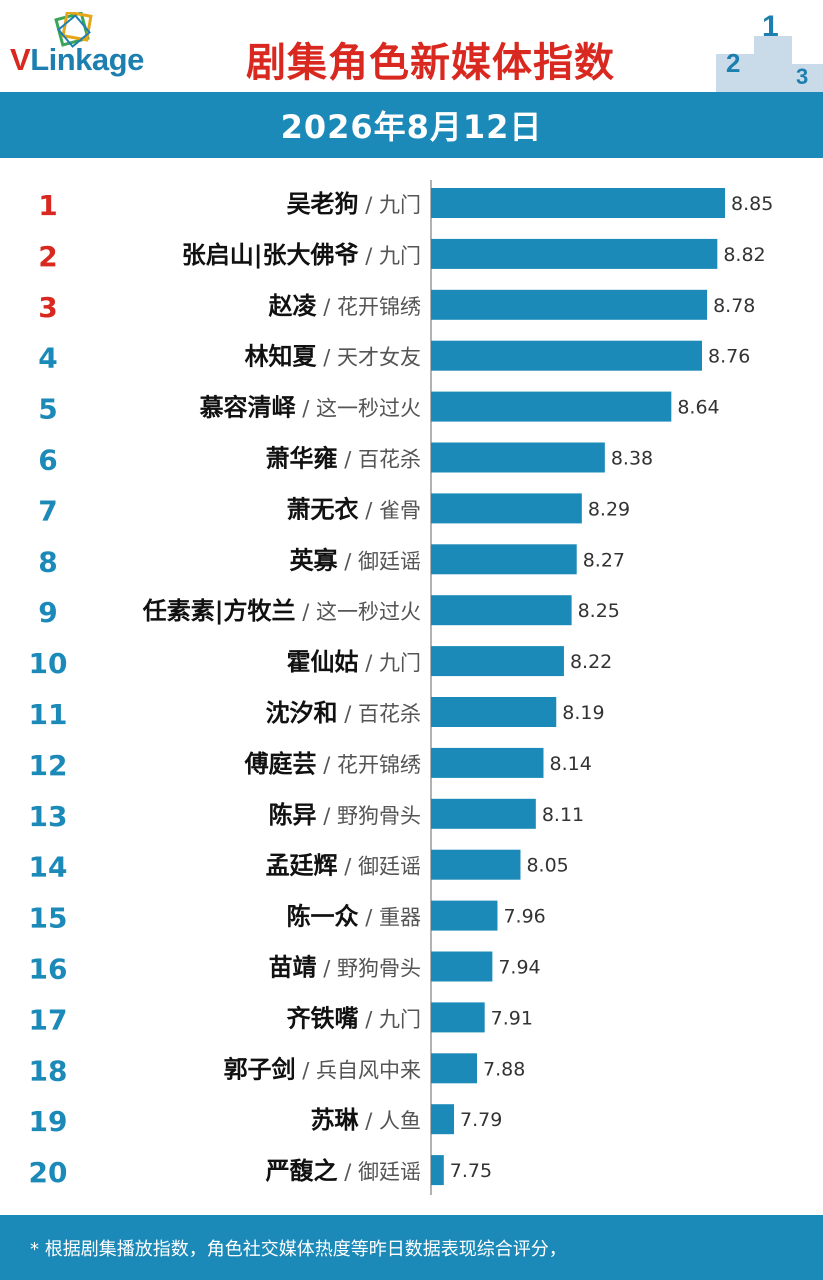 This screenshot has height=1280, width=823. What do you see at coordinates (48, 816) in the screenshot?
I see `rank-label: 13` at bounding box center [48, 816].